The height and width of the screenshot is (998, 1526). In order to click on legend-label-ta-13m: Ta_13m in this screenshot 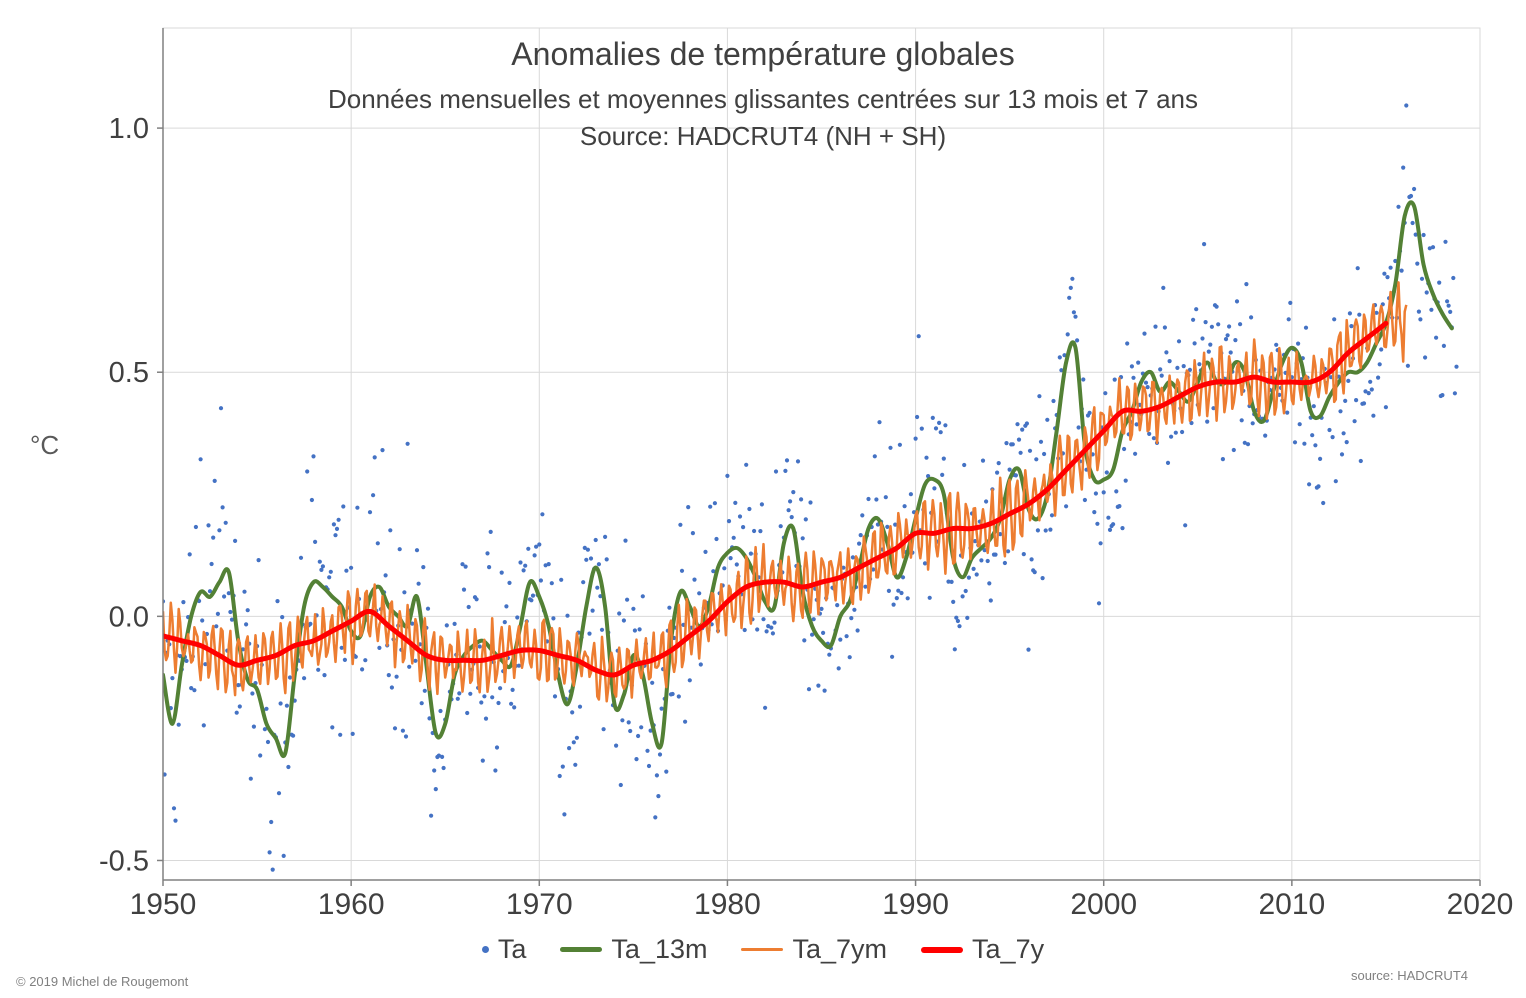, I will do `click(659, 949)`.